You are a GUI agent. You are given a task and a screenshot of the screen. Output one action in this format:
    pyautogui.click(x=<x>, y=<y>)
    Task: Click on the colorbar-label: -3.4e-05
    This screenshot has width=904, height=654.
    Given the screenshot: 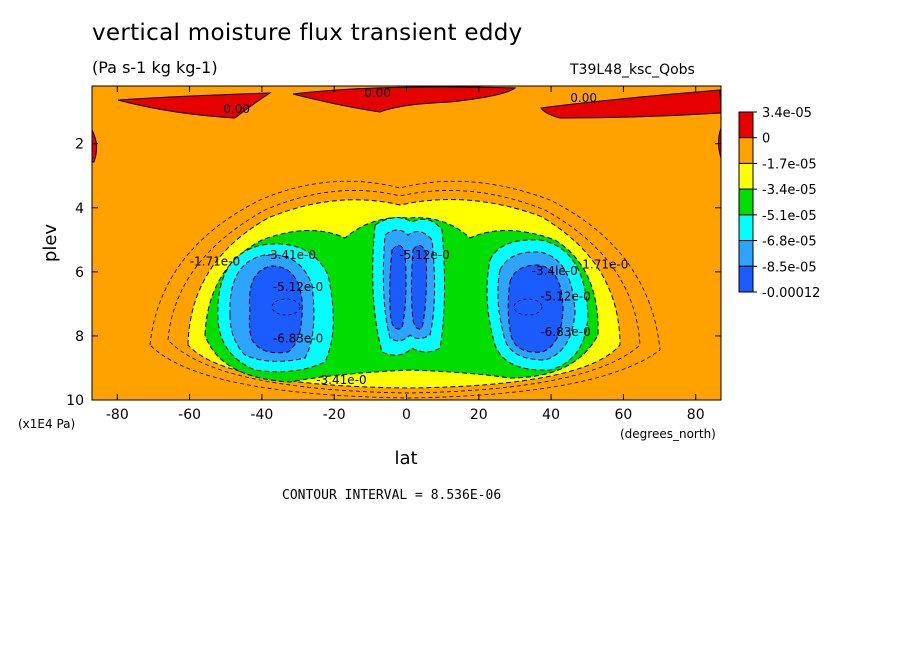 What is the action you would take?
    pyautogui.click(x=789, y=190)
    